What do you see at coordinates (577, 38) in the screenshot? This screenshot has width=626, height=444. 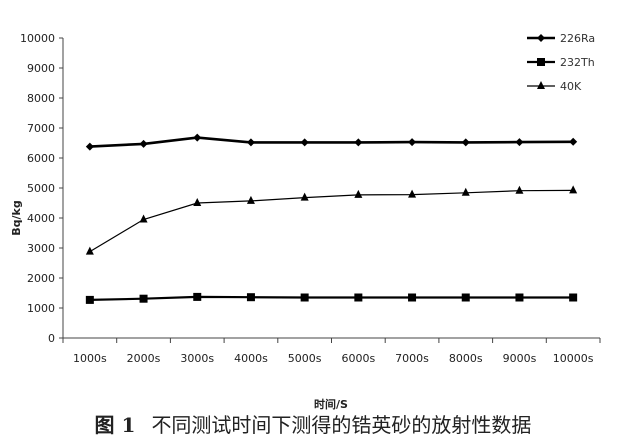 I see `legend-label: 226Ra` at bounding box center [577, 38].